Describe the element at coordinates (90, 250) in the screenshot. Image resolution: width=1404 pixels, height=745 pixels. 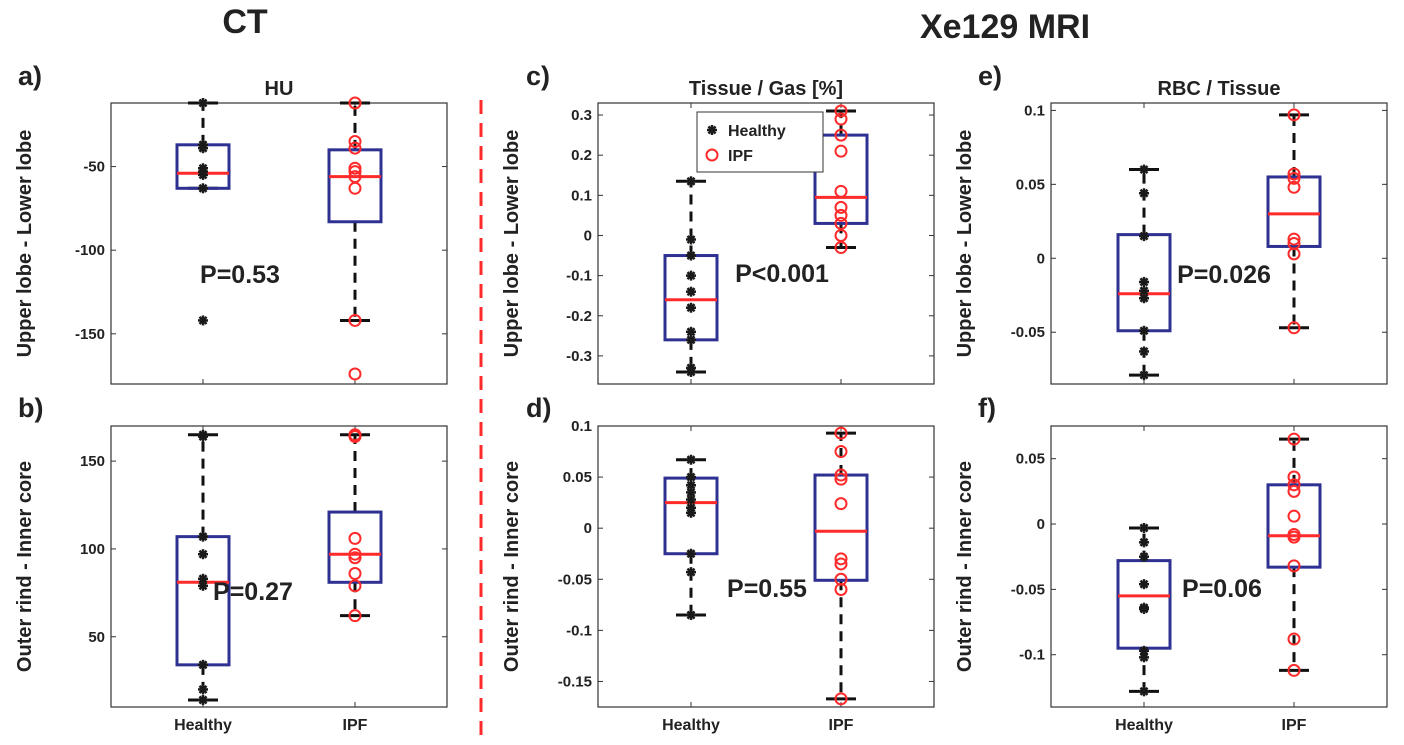
I see `y-tick-label: -100` at that location.